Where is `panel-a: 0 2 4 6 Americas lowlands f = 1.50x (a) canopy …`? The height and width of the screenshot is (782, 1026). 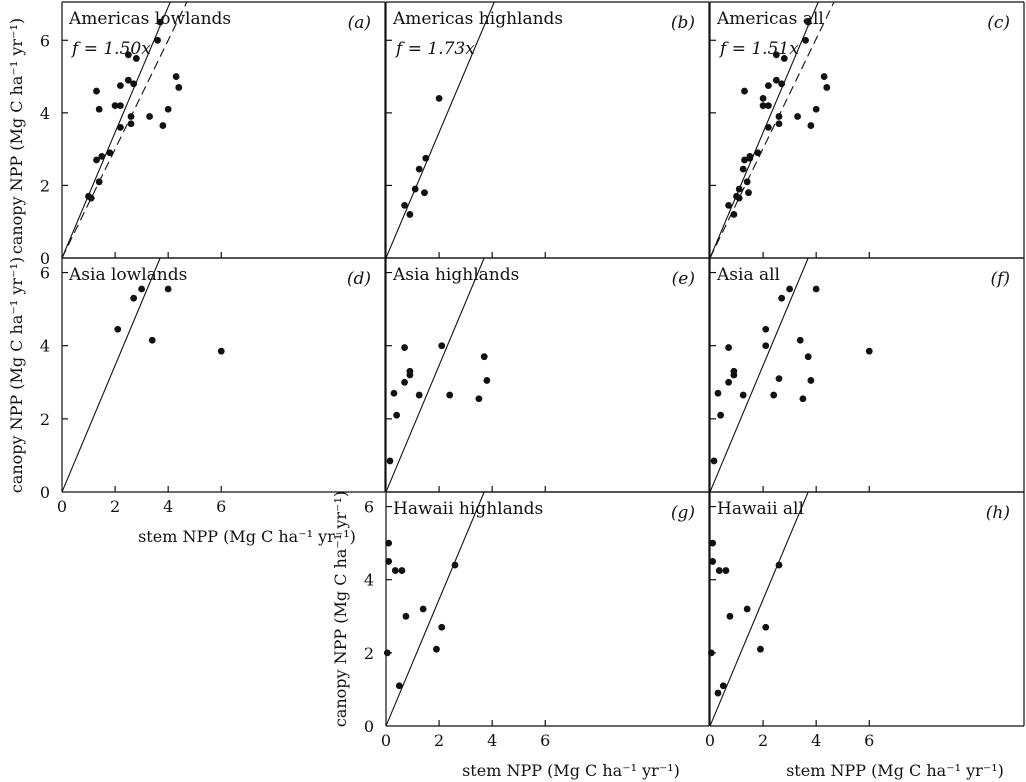 panel-a: 0 2 4 6 Americas lowlands f = 1.50x (a) canopy … is located at coordinates (196, 134).